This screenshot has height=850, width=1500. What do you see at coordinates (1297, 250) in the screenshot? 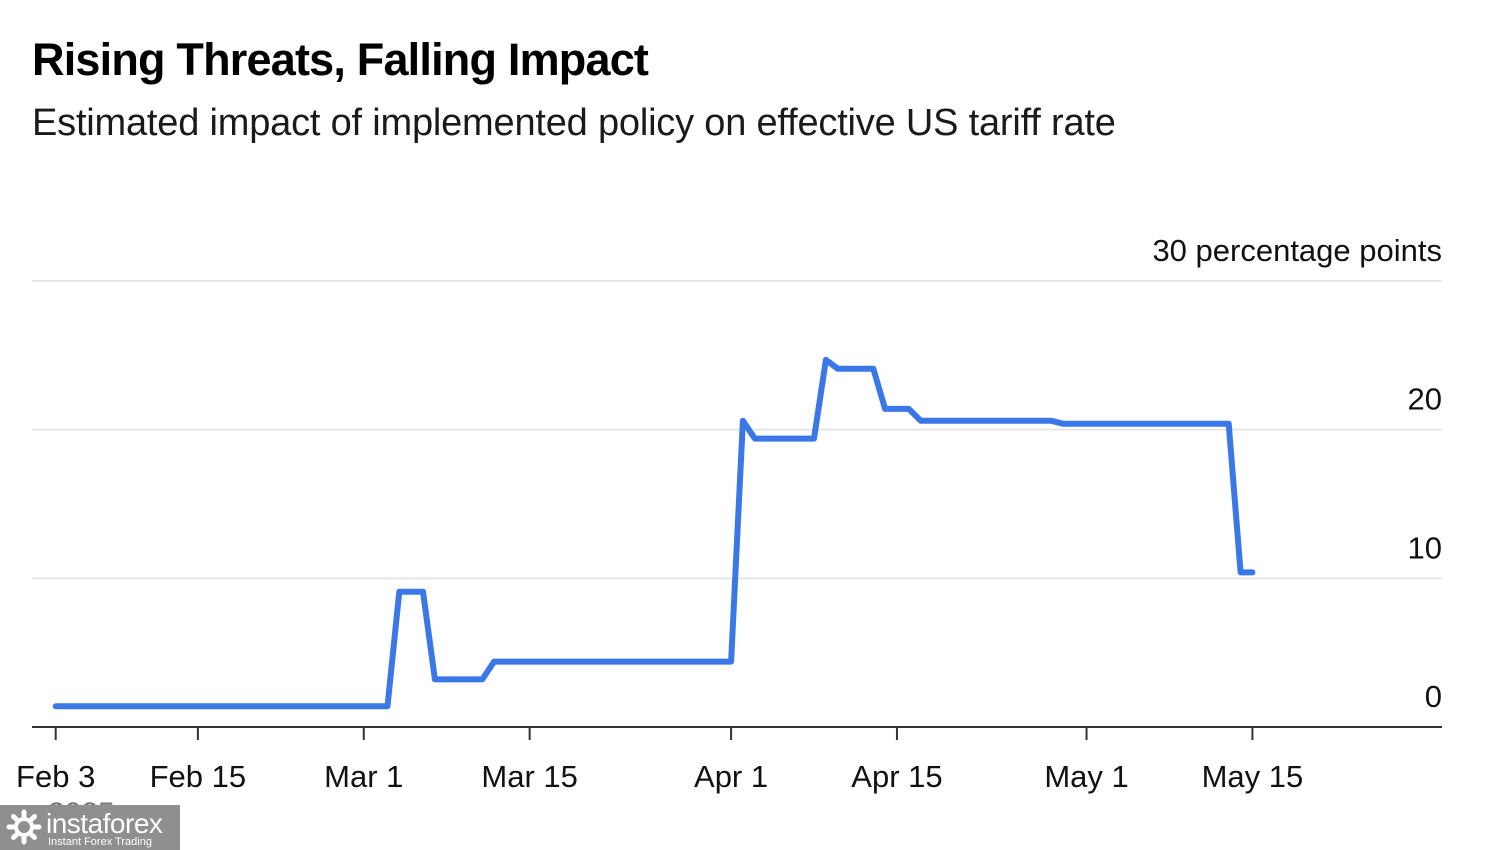
I see `y-tick-label-30: 30 percentage points` at bounding box center [1297, 250].